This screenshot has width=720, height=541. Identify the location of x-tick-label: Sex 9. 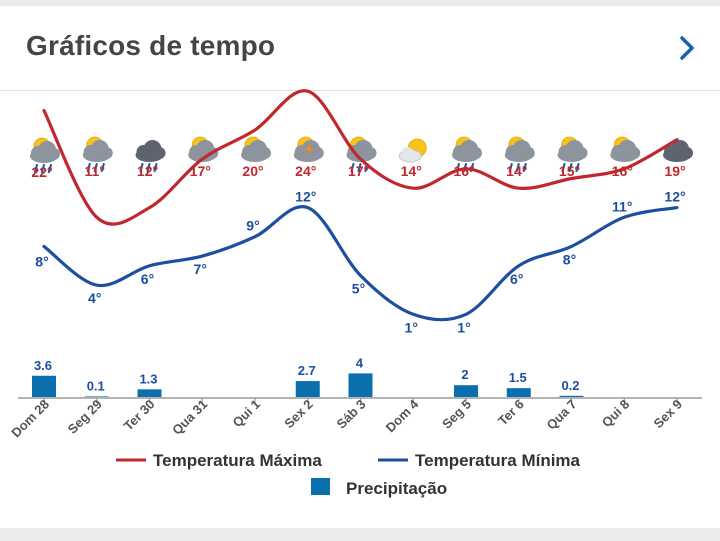
(667, 414).